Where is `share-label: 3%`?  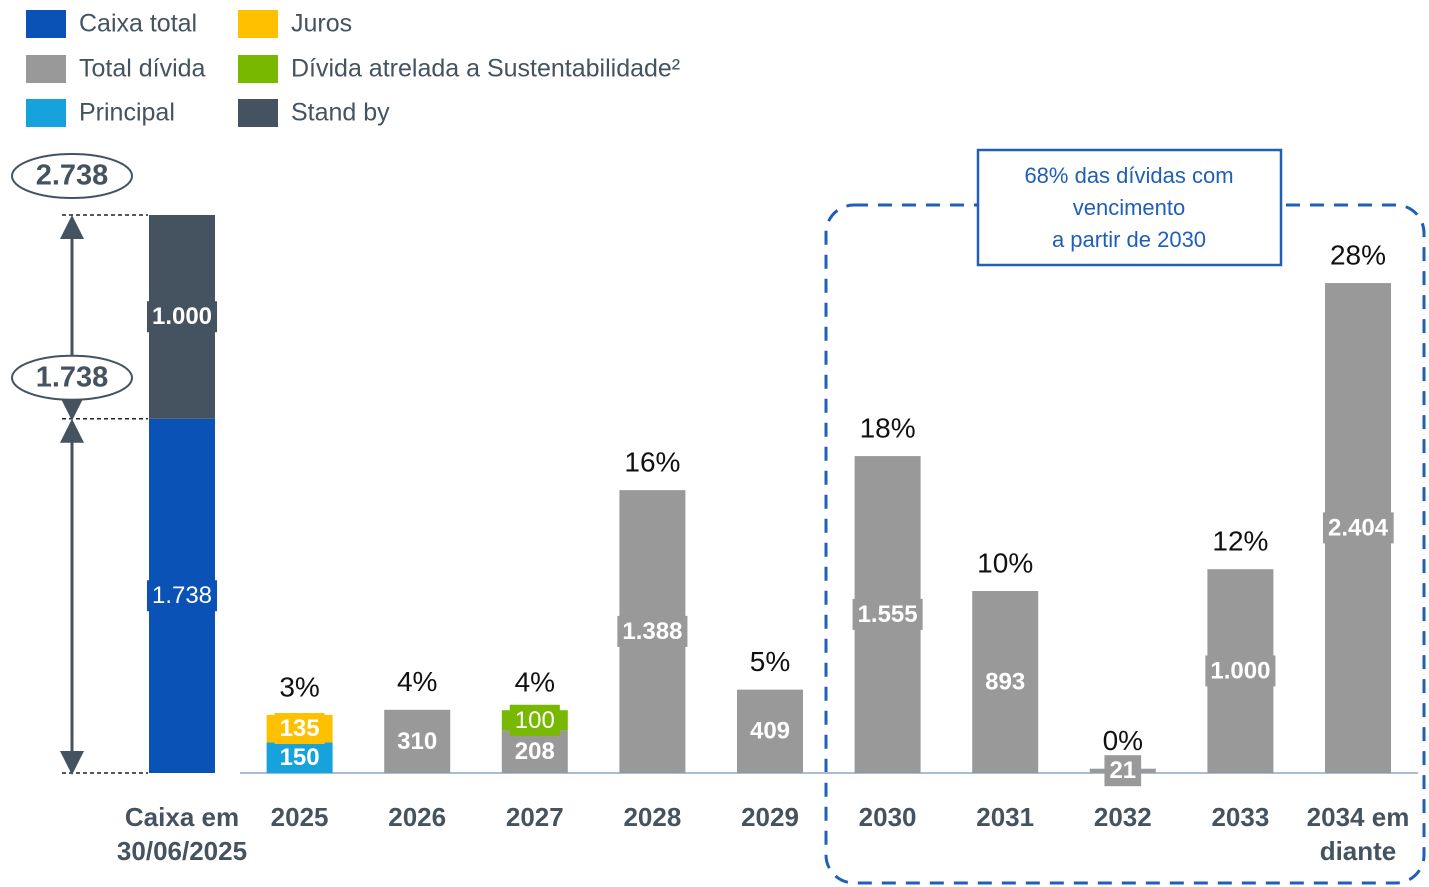 share-label: 3% is located at coordinates (299, 686).